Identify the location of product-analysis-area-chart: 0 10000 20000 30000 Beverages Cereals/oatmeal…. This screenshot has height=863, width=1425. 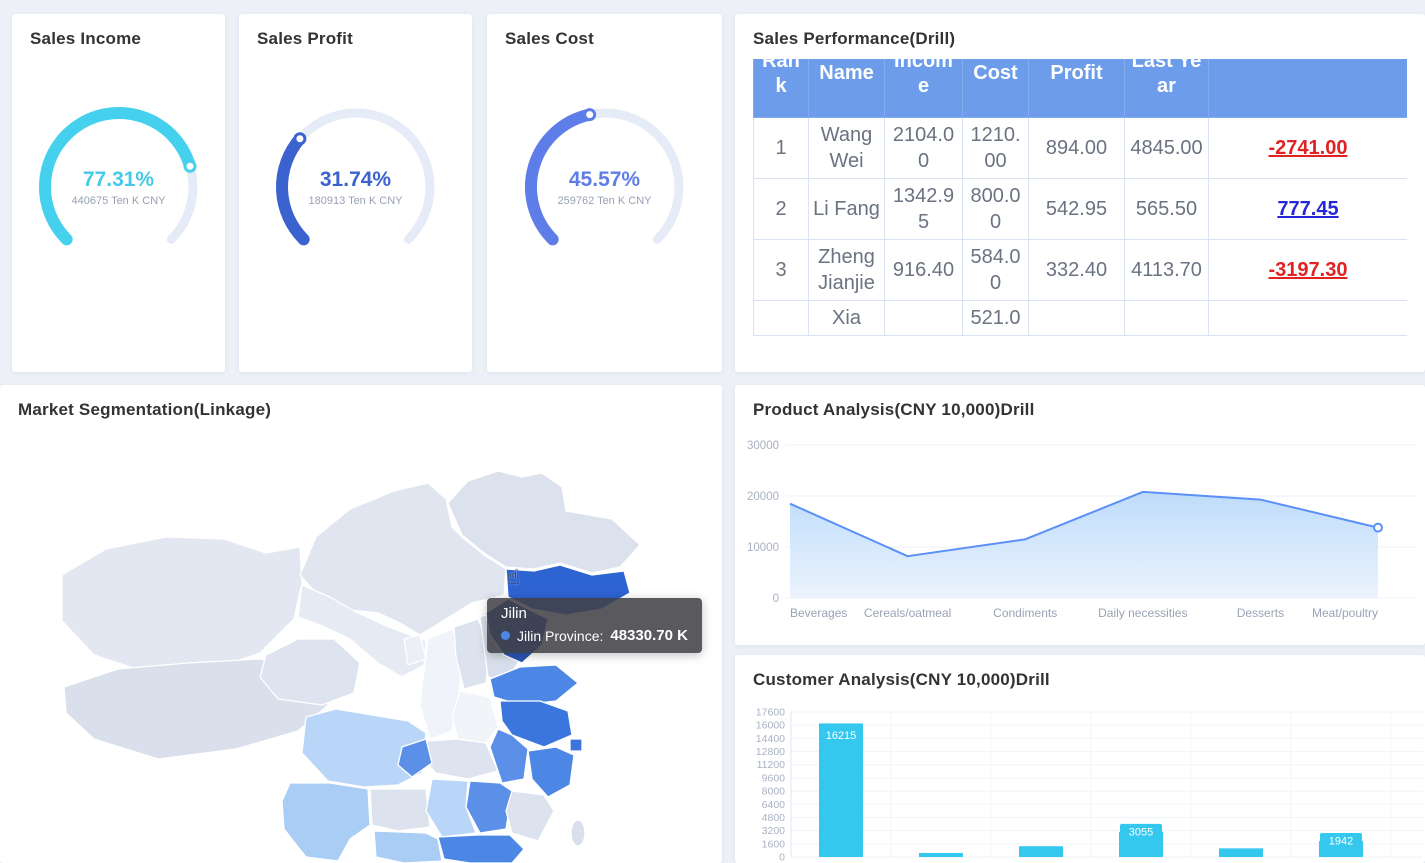
(1080, 529).